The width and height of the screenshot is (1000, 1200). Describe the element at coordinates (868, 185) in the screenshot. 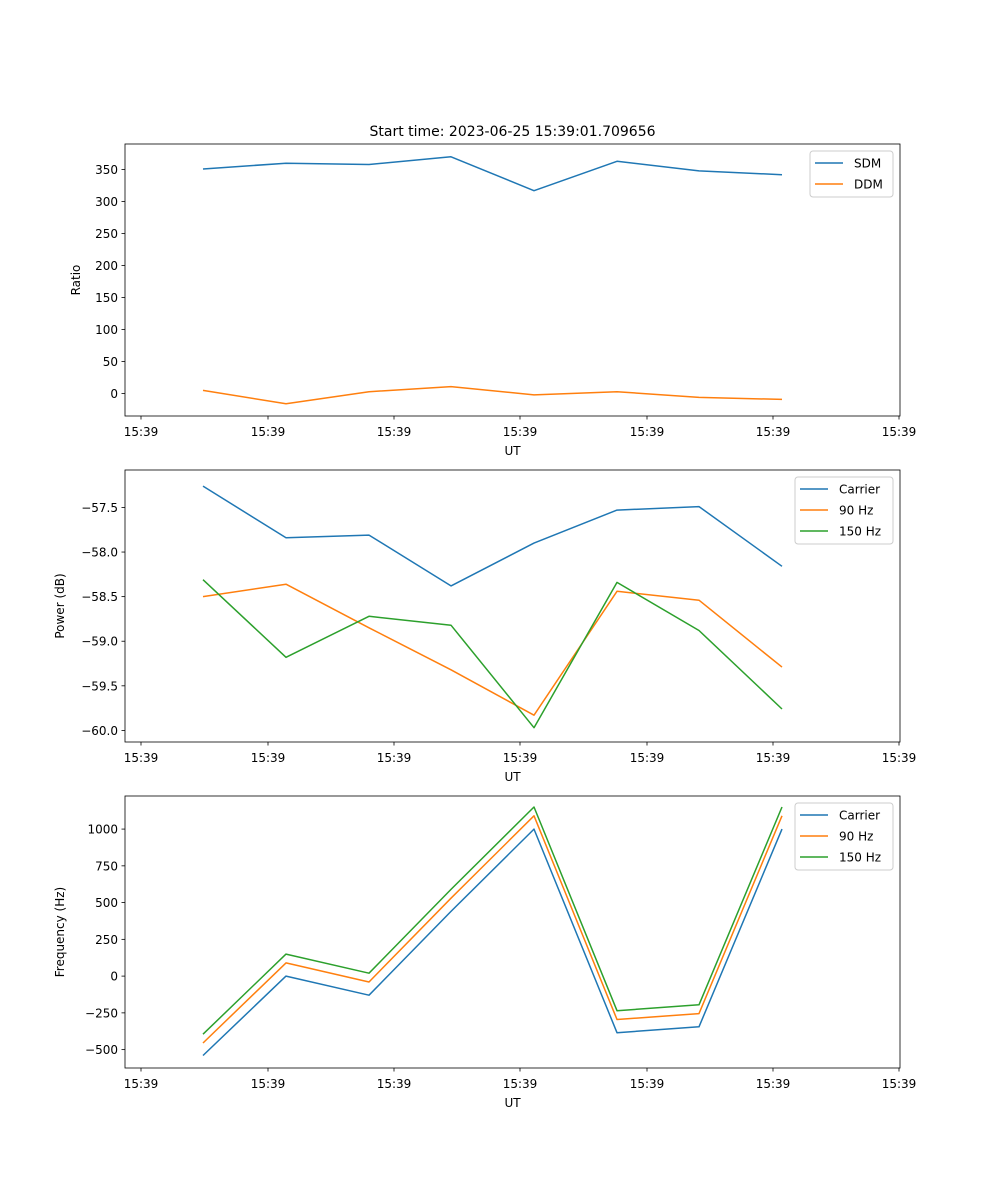

I see `legend-label-ddm: DDM` at that location.